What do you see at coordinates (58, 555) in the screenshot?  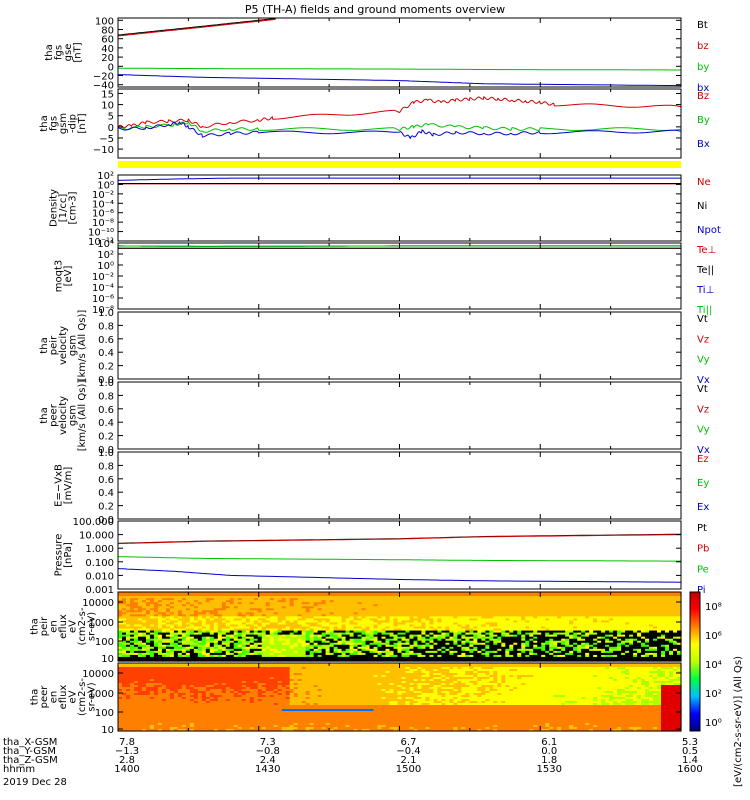 I see `y-axis-label-line: Pressure` at bounding box center [58, 555].